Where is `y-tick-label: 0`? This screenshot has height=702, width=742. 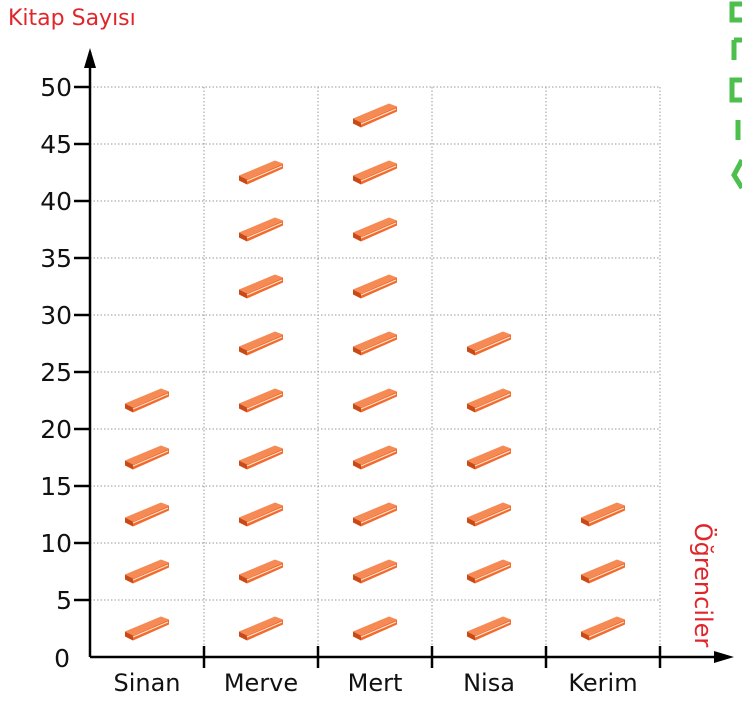
y-tick-label: 0 is located at coordinates (62, 658).